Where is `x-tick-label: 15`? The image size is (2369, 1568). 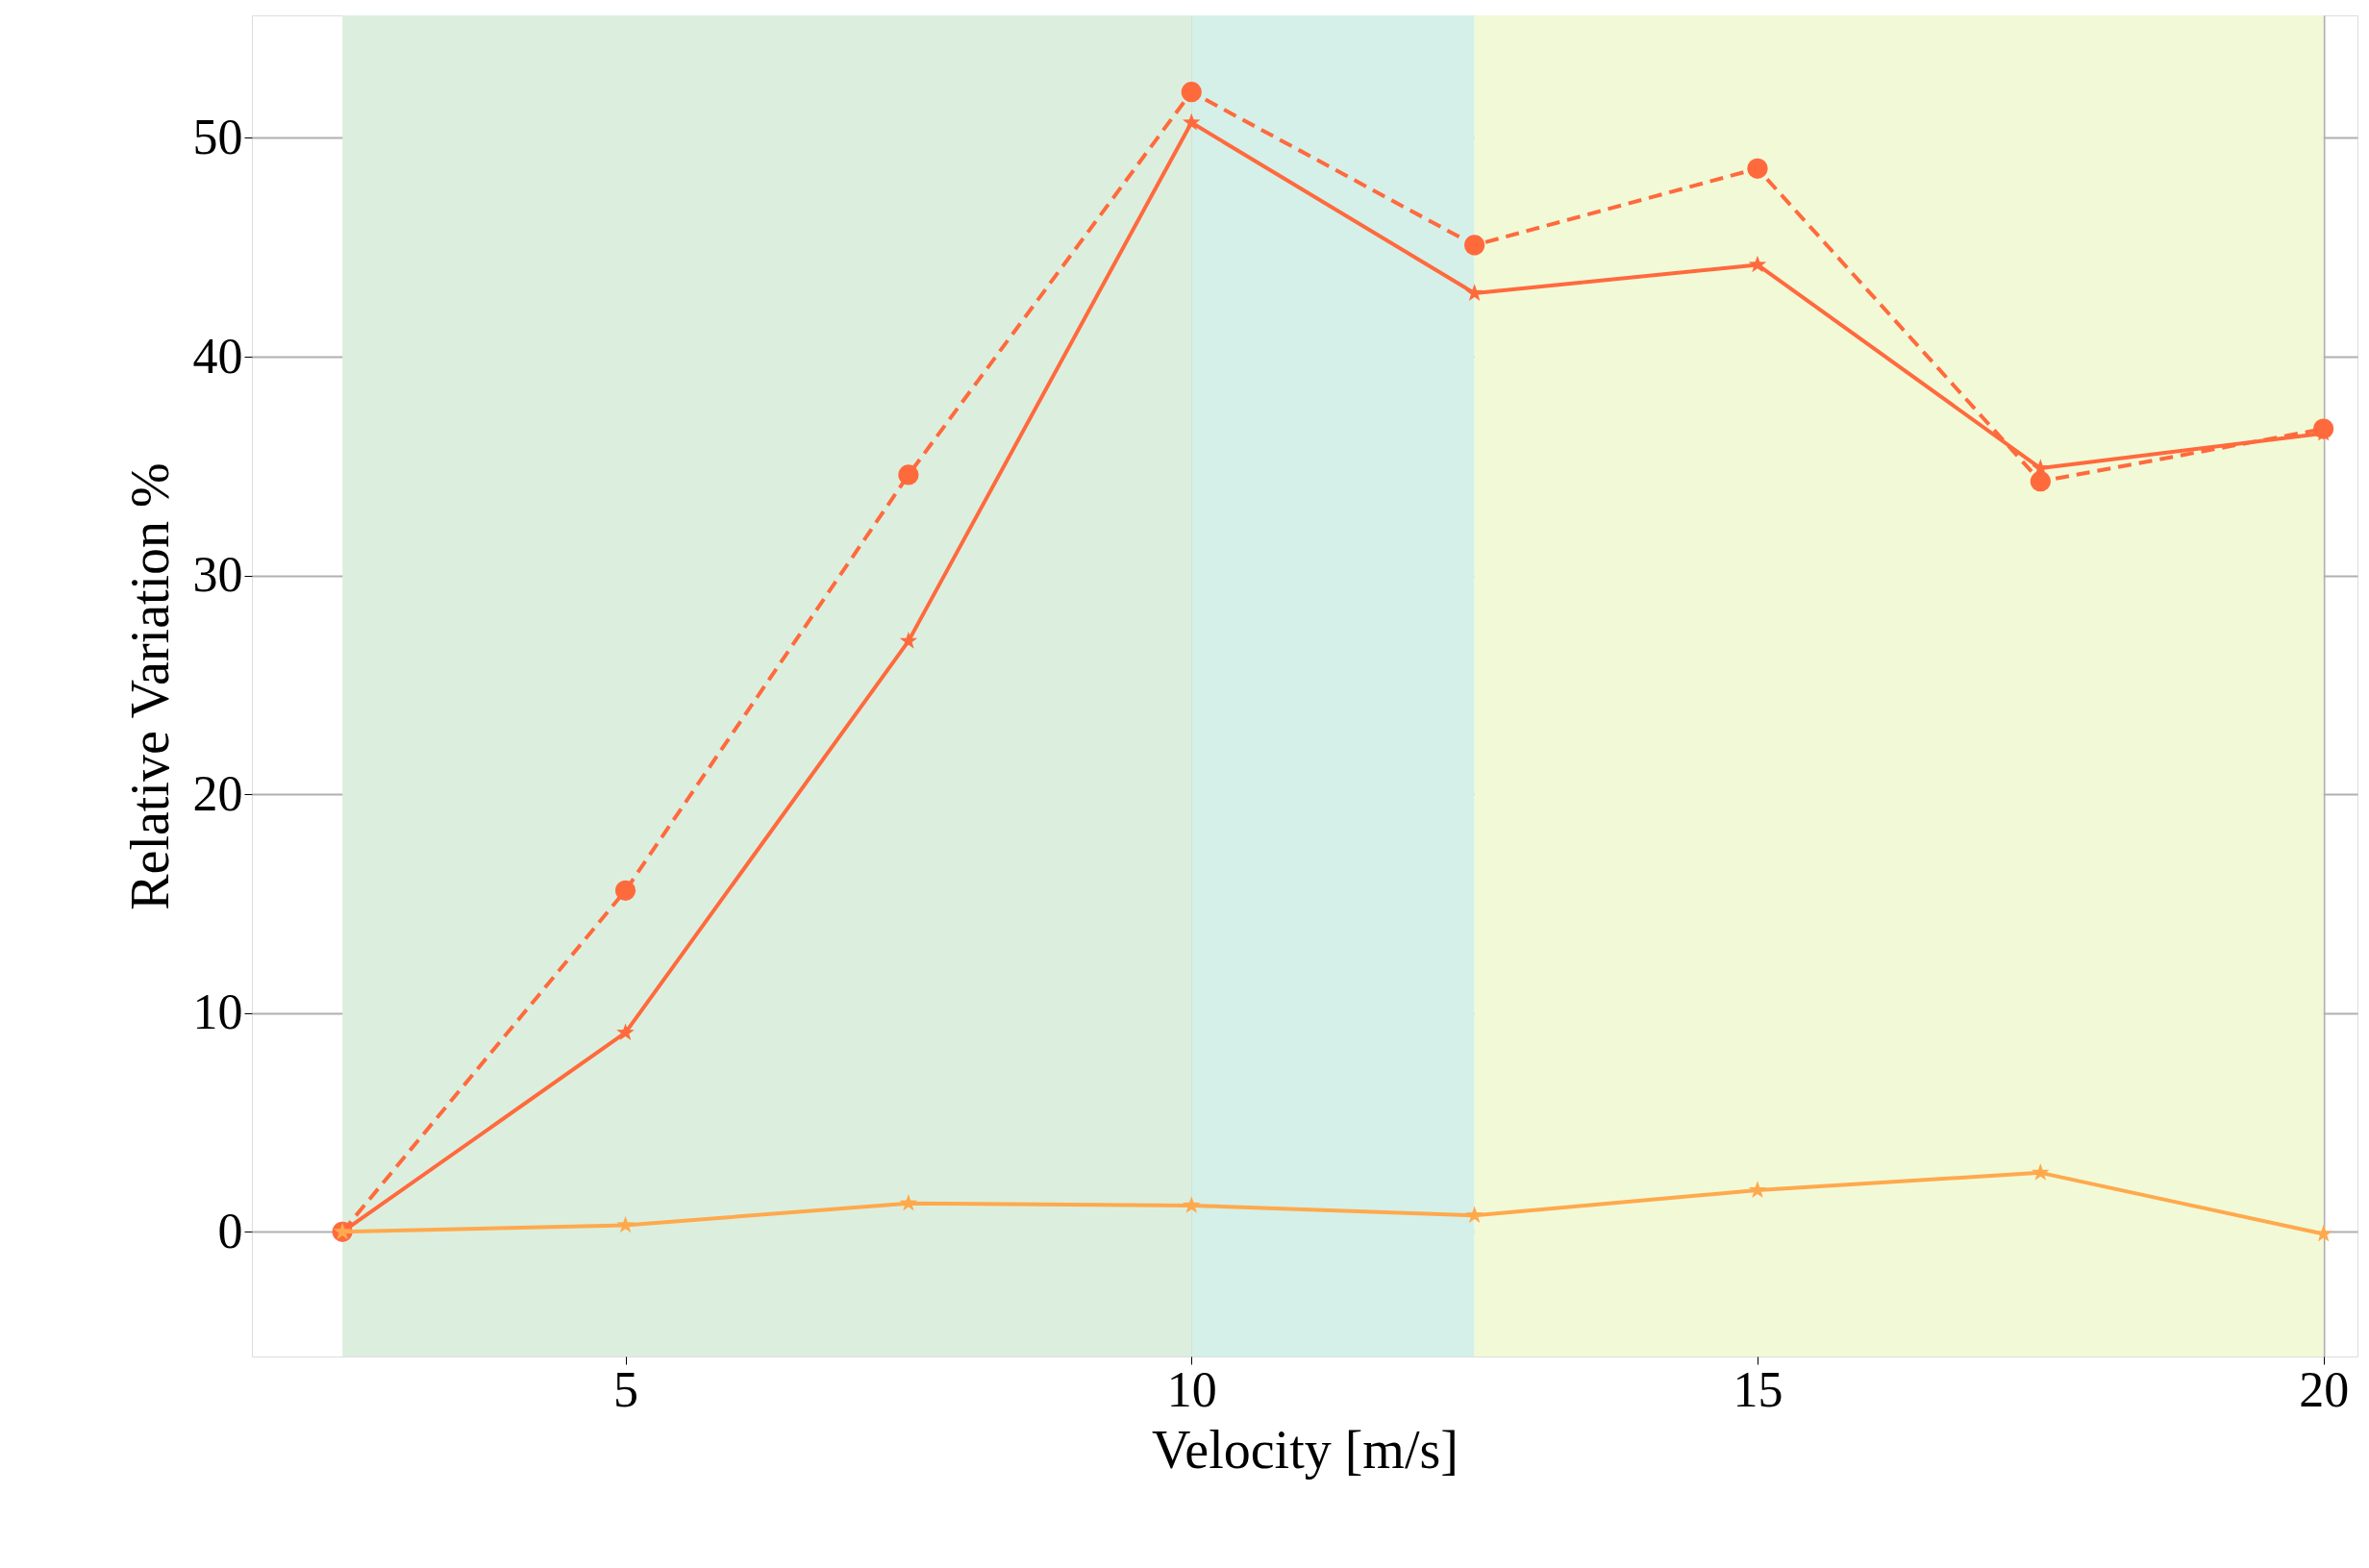
x-tick-label: 15 is located at coordinates (1758, 1389).